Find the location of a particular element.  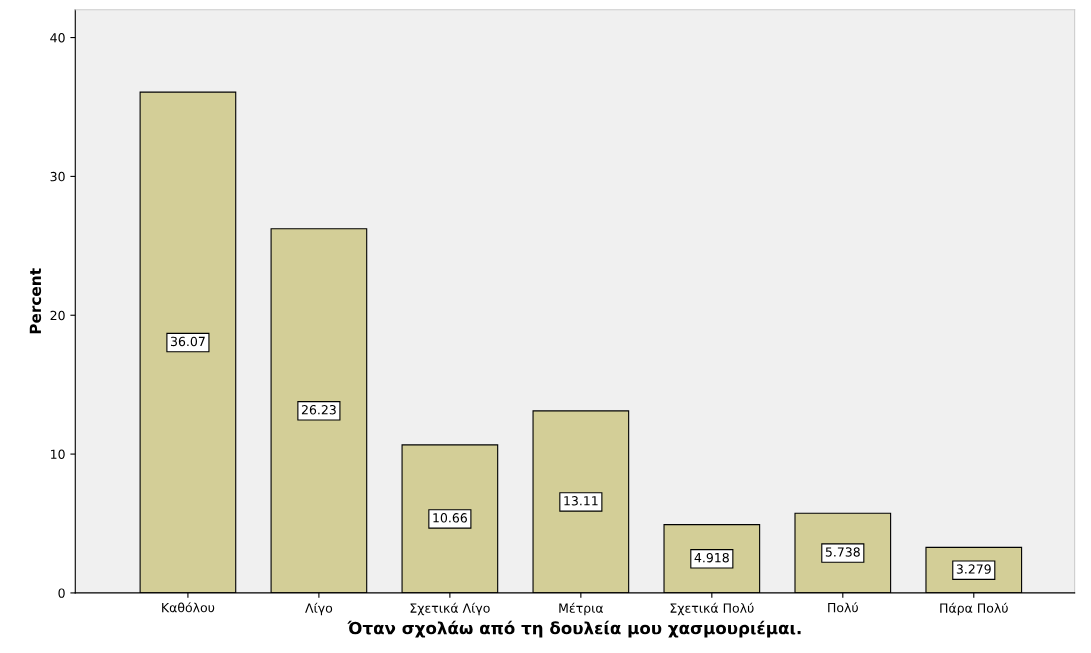

x-axis-title: Όταν σχολάω από τη δουλεία μου χασμουριέμαι. is located at coordinates (574, 629).